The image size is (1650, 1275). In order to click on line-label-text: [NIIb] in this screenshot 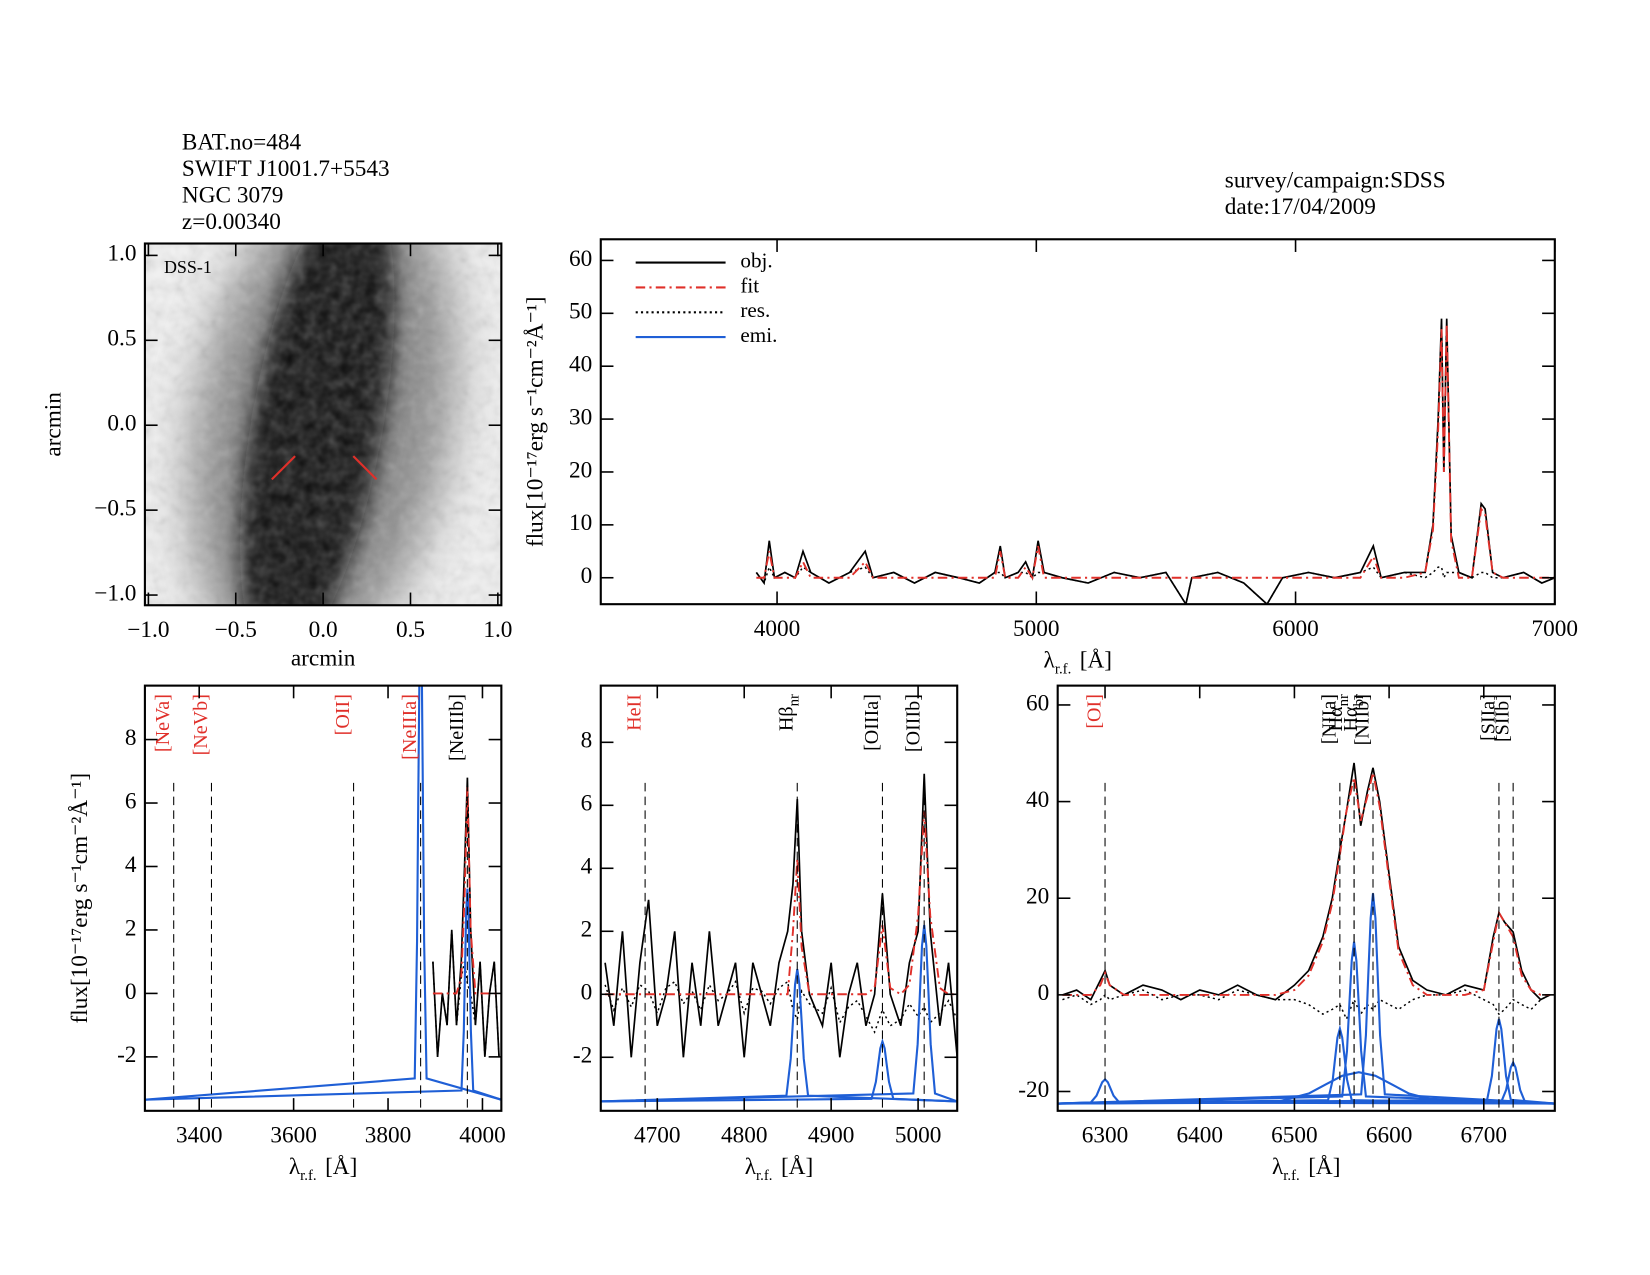, I will do `click(1362, 719)`.